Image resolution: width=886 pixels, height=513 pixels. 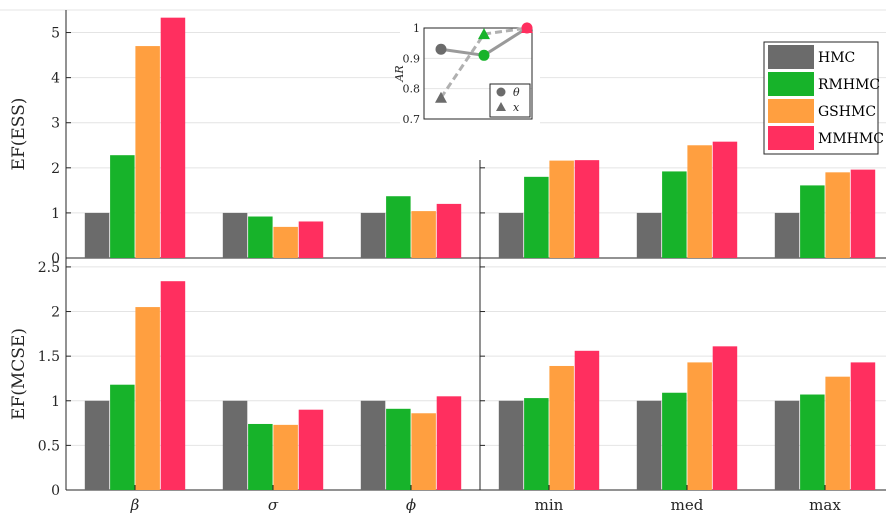 What do you see at coordinates (510, 100) in the screenshot?
I see `inset-legend-box` at bounding box center [510, 100].